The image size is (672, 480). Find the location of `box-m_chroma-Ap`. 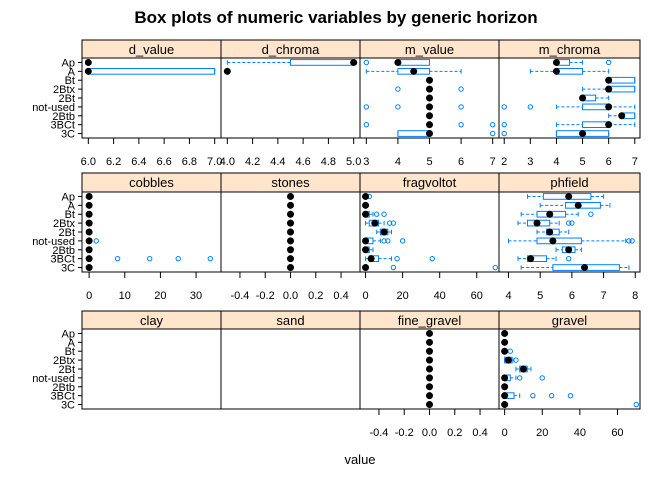

box-m_chroma-Ap is located at coordinates (582, 62).